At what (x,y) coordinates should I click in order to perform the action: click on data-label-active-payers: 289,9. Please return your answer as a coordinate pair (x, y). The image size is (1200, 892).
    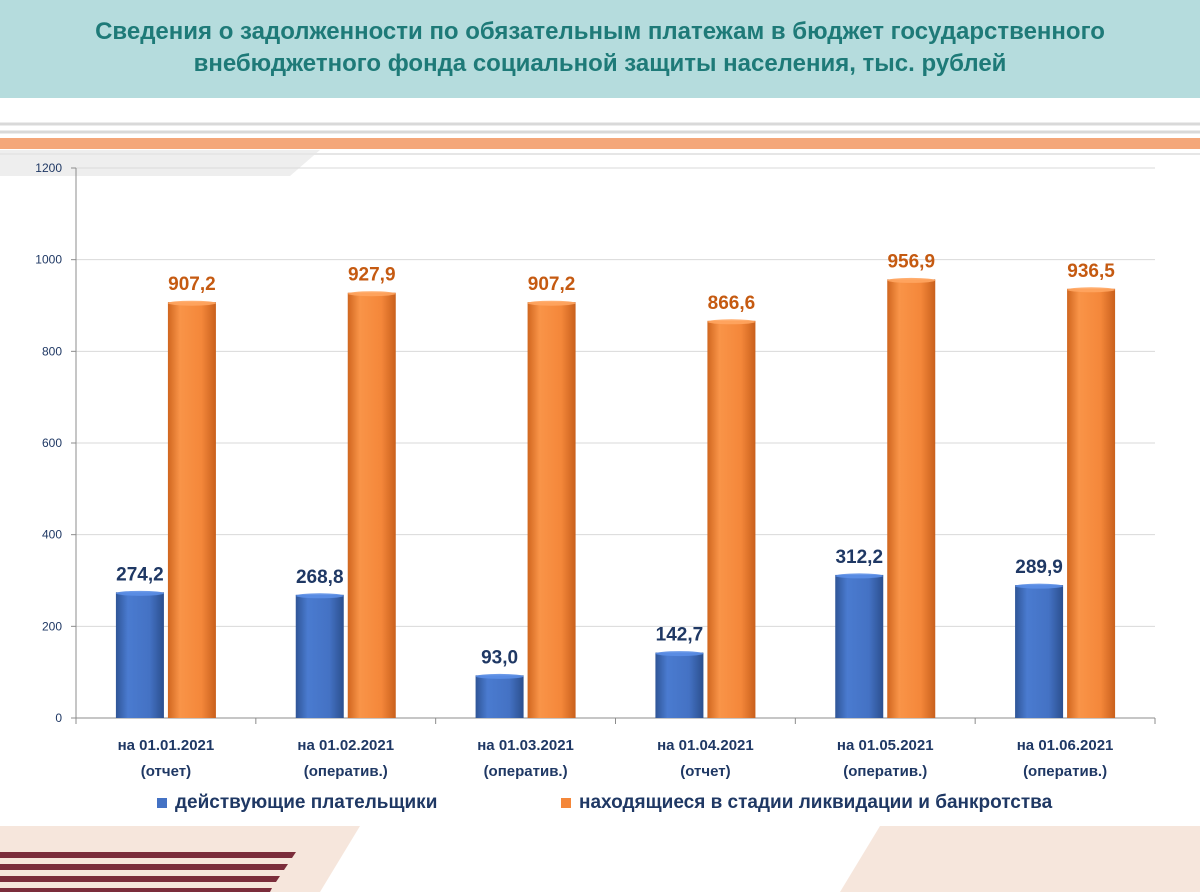
    Looking at the image, I should click on (1039, 567).